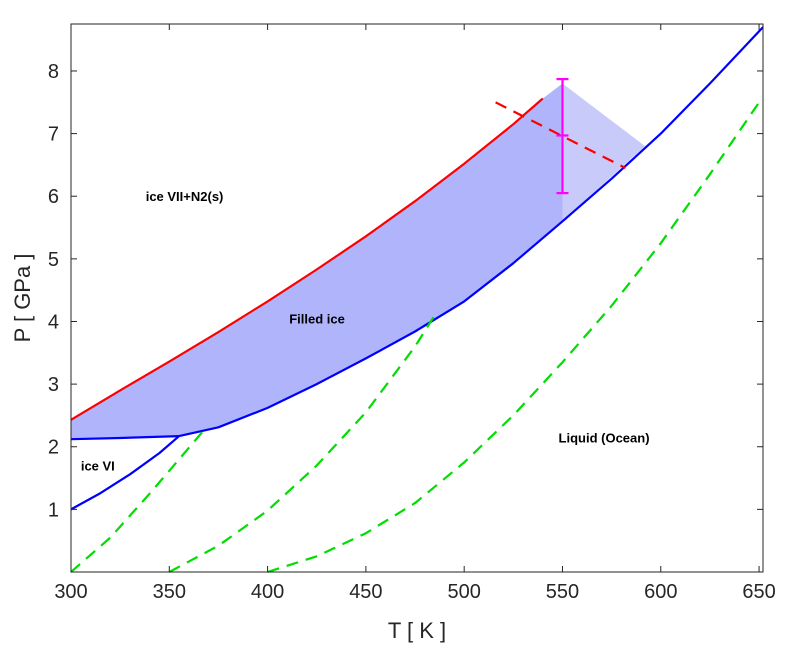  I want to click on y-tick-label: 1, so click(53, 510).